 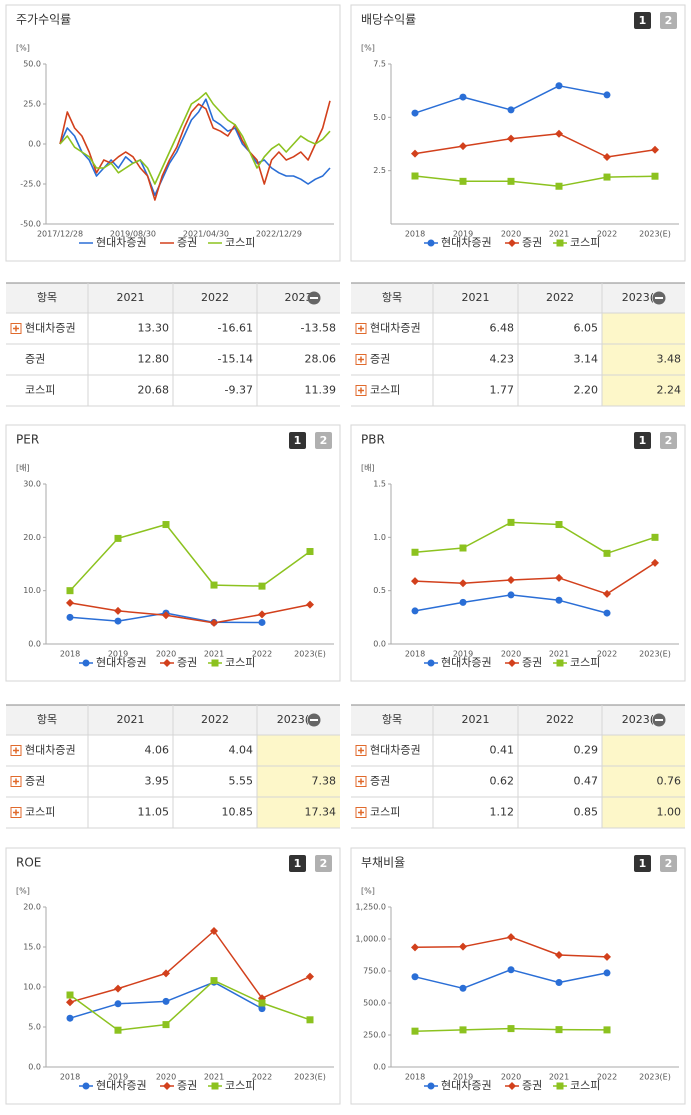 What do you see at coordinates (121, 1085) in the screenshot?
I see `legend-label: 현대차증권` at bounding box center [121, 1085].